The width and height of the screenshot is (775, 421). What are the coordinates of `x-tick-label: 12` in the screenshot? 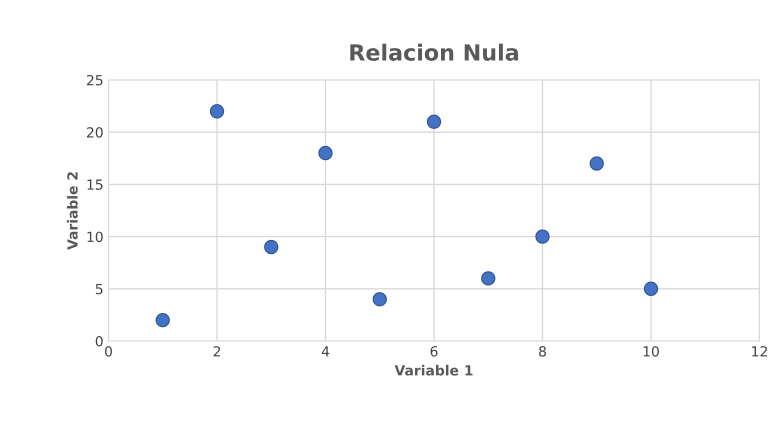 It's located at (759, 351).